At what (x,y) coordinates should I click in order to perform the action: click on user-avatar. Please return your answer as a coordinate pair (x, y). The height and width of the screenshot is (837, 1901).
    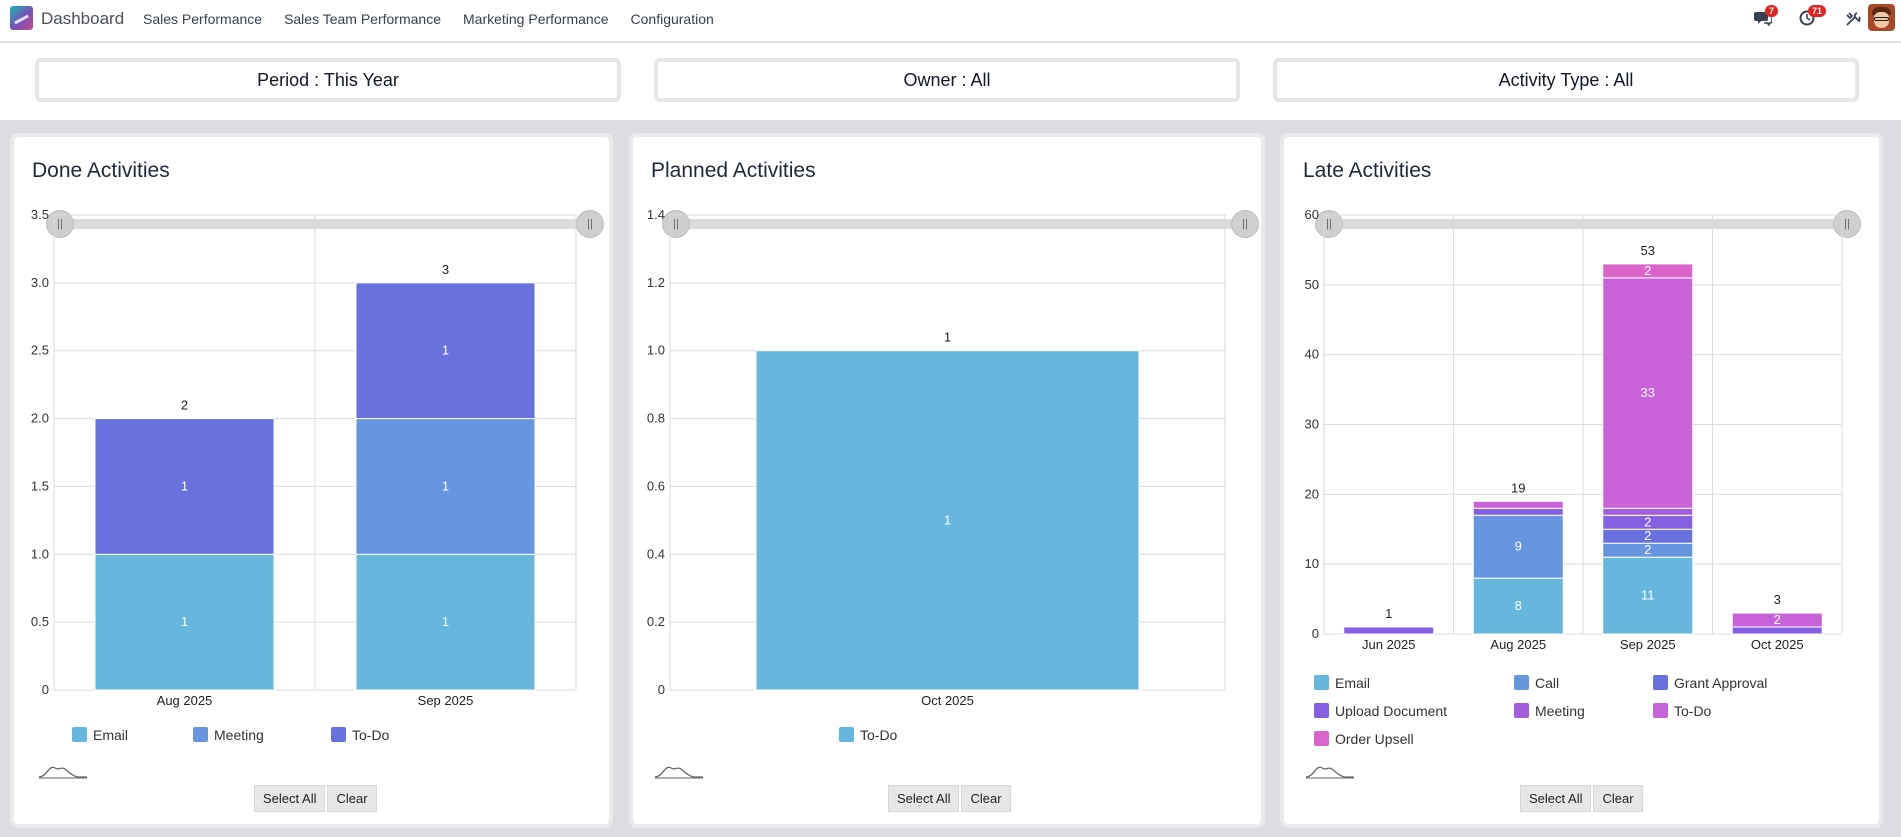
    Looking at the image, I should click on (1881, 17).